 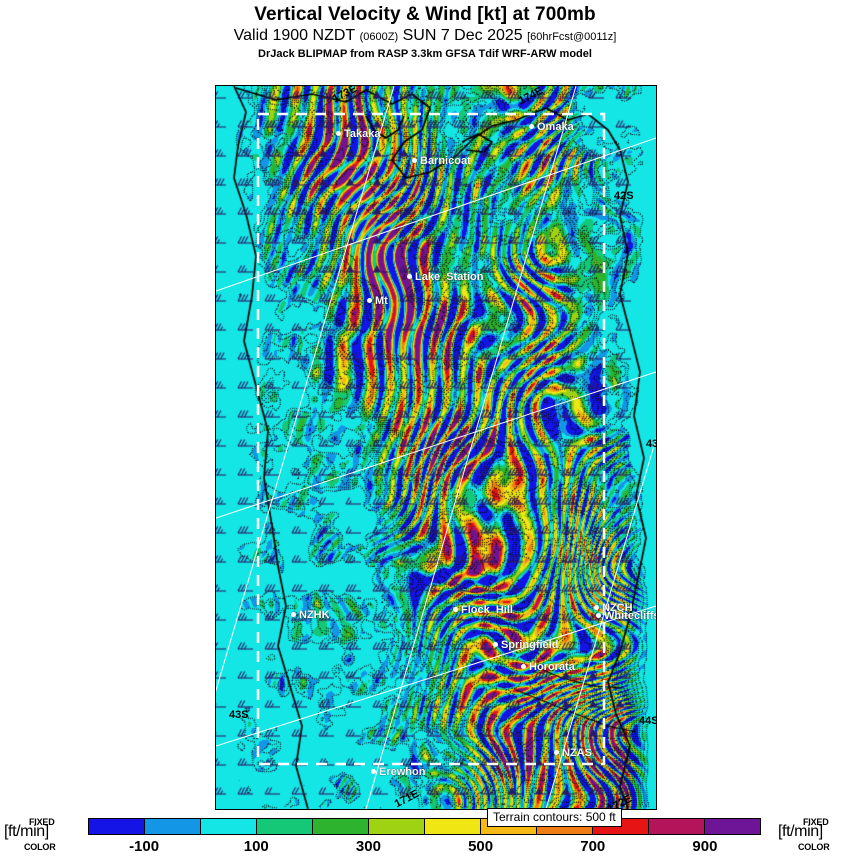 What do you see at coordinates (462, 35) in the screenshot?
I see `valid-date: SUN 7 Dec 2025` at bounding box center [462, 35].